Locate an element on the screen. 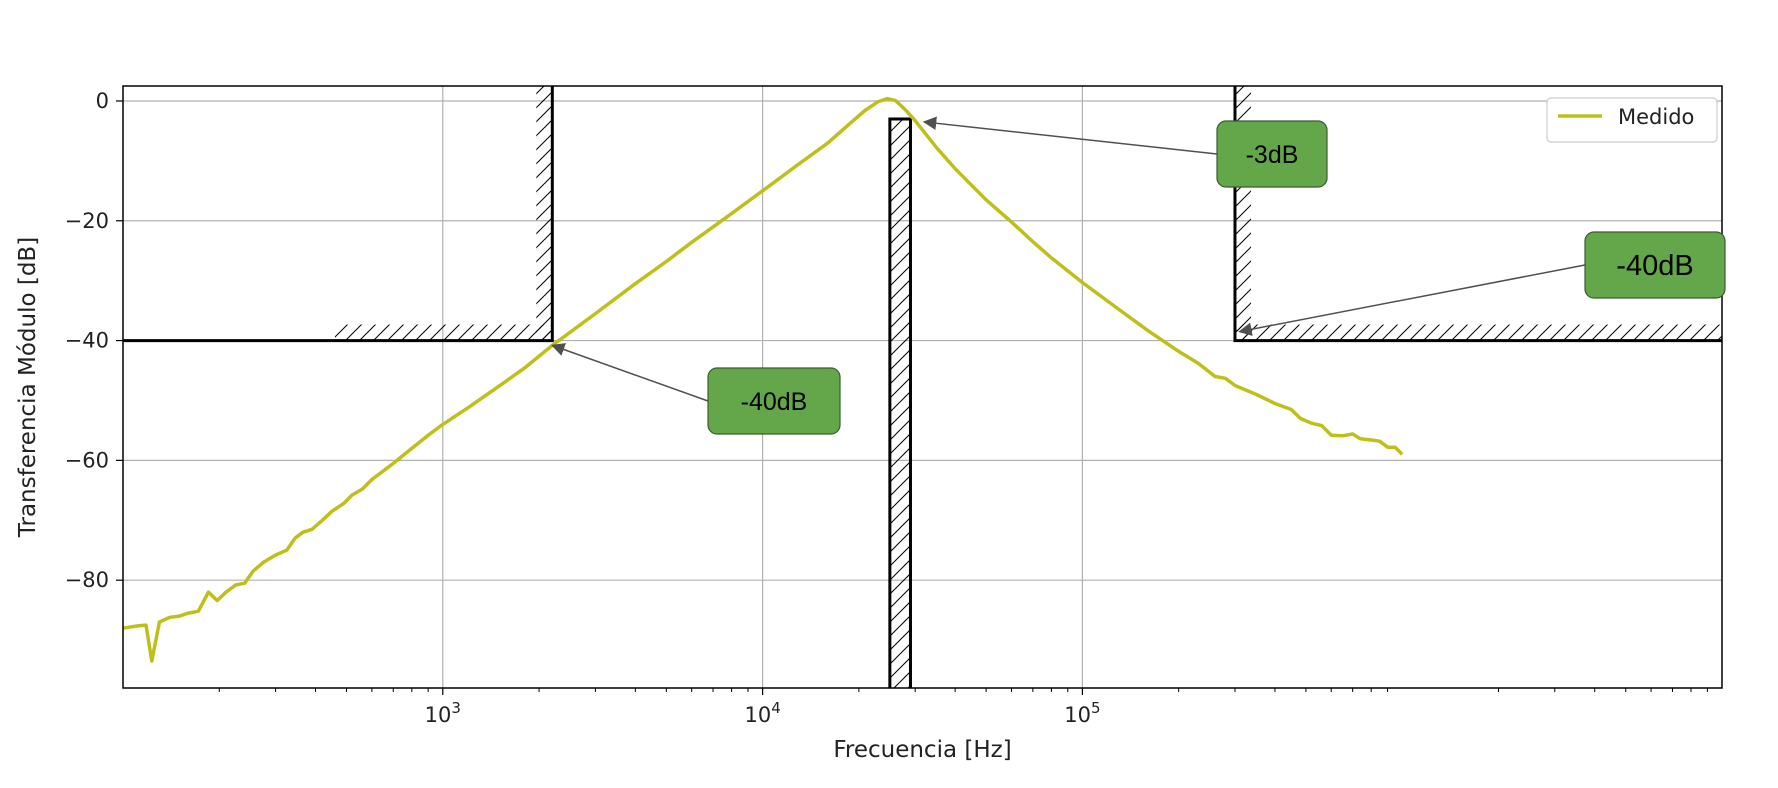 The image size is (1778, 788). y-tick-label: −80 is located at coordinates (87, 580).